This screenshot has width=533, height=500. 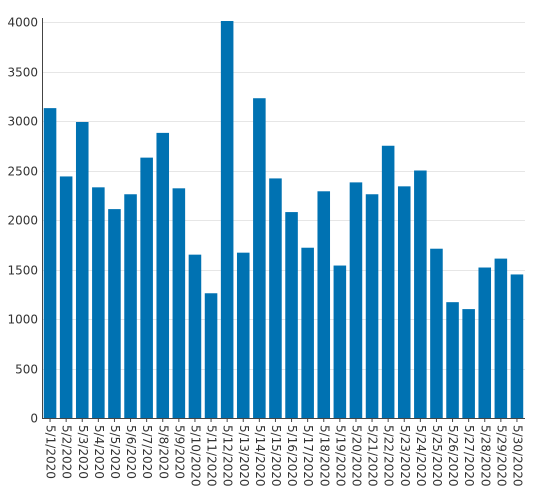 I want to click on x-tick-label: 5/28/2020, so click(x=485, y=456).